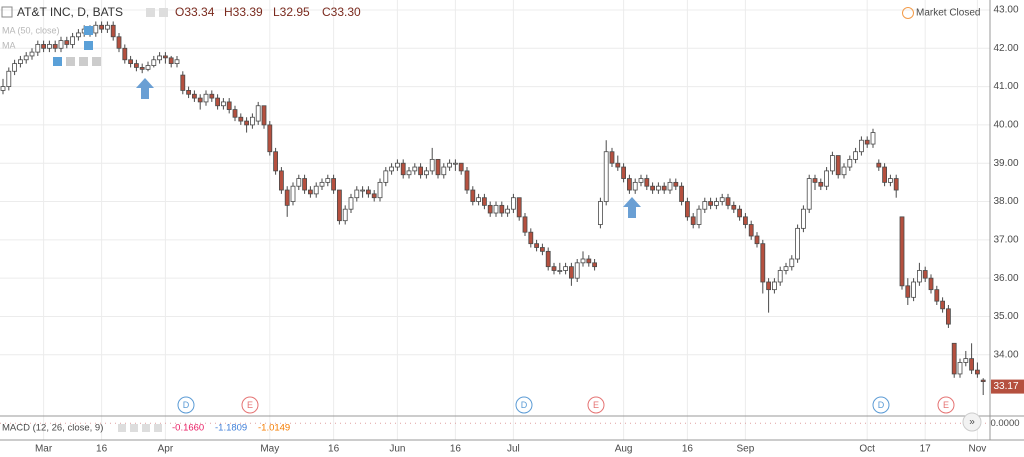  I want to click on y-tick-label: 34.00, so click(1005, 354).